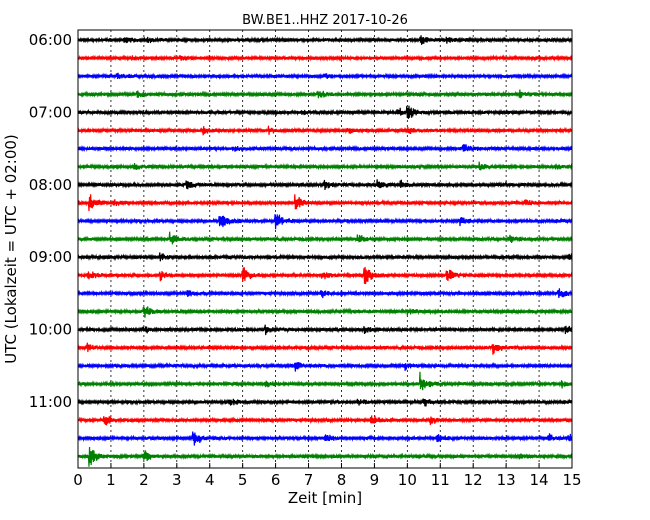  Describe the element at coordinates (325, 20) in the screenshot. I see `chart-title: BW.BE1..HHZ 2017-10-26` at that location.